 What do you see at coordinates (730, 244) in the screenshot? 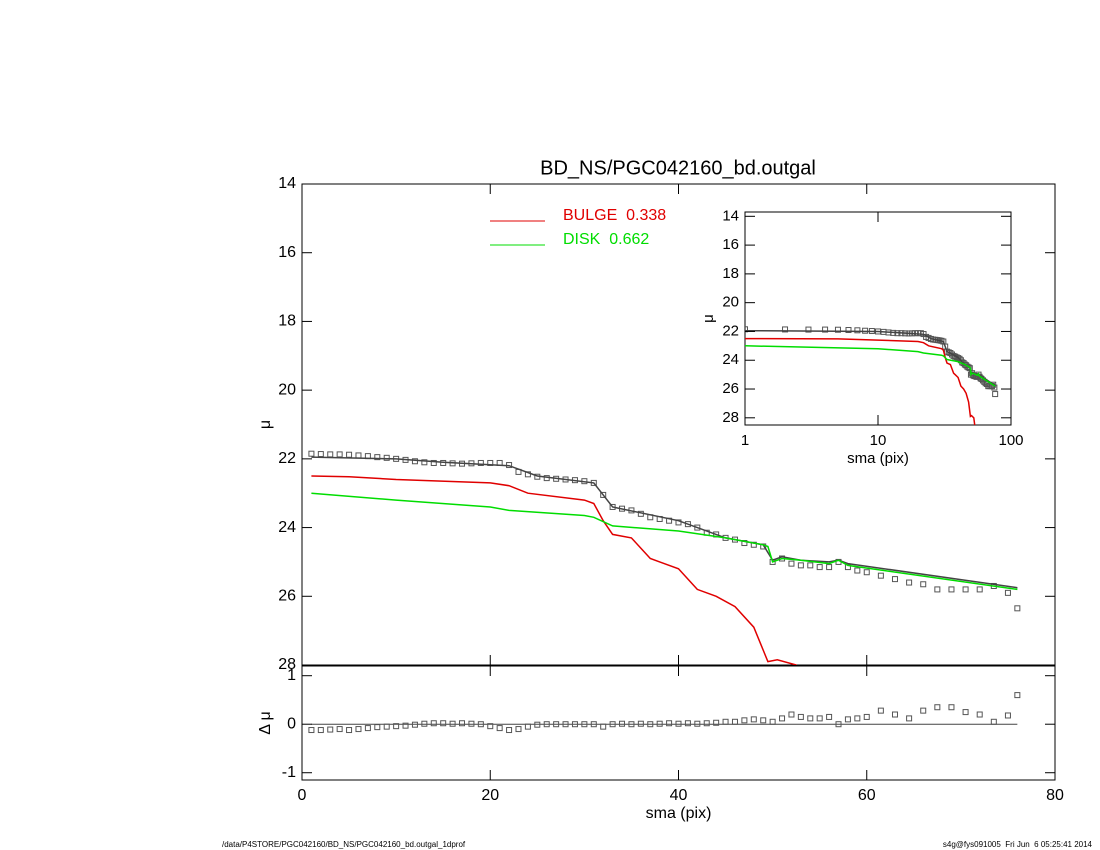
I see `y-tick-label: 16` at bounding box center [730, 244].